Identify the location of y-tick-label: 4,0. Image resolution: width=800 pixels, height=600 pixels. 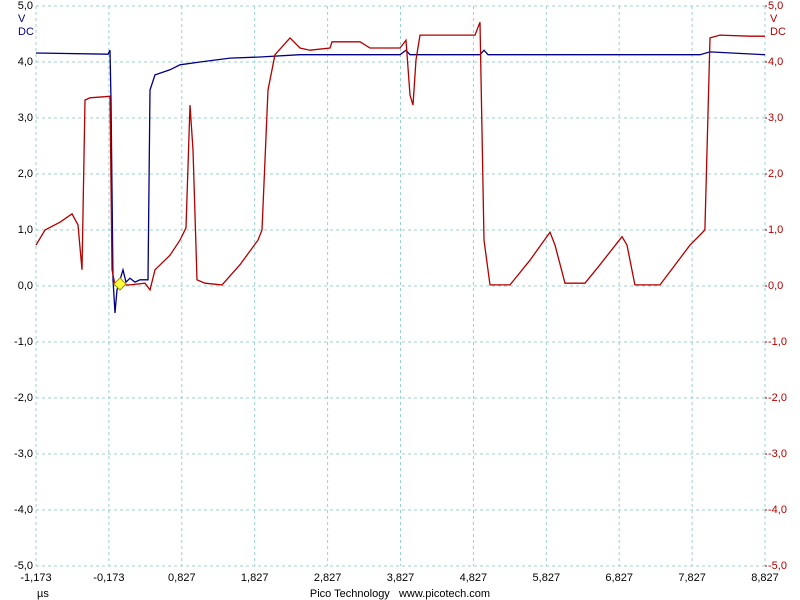
(25, 62).